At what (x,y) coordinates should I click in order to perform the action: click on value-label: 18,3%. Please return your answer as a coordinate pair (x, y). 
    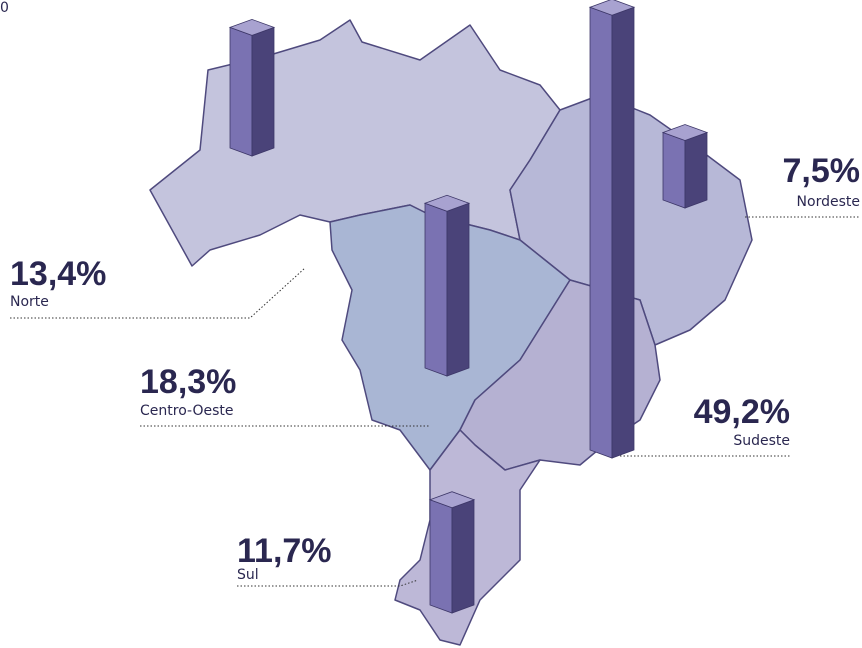
    Looking at the image, I should click on (188, 382).